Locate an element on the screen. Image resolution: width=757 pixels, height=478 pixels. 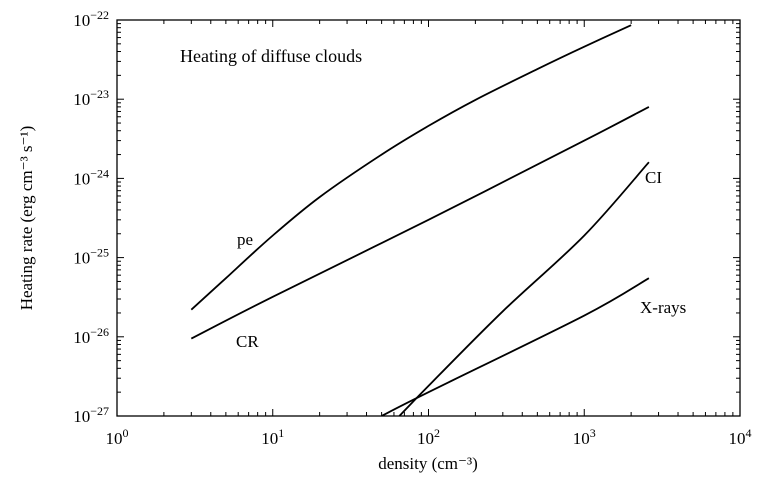
x-tick-label: 10³ is located at coordinates (584, 437).